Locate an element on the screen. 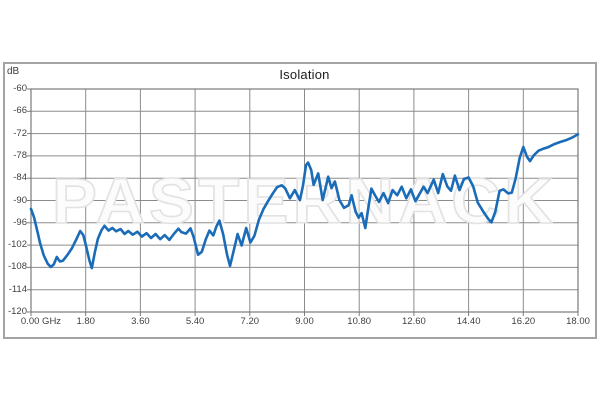 The height and width of the screenshot is (400, 600). y-tick-label: -96 is located at coordinates (20, 222).